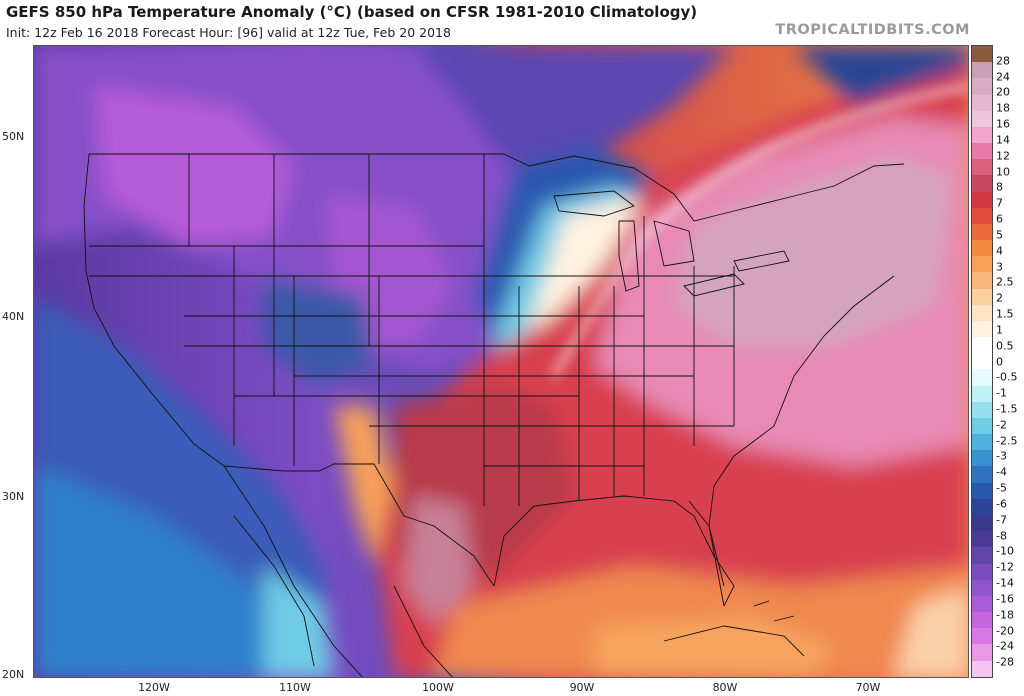  Describe the element at coordinates (1005, 662) in the screenshot. I see `colorbar-label: -28` at that location.